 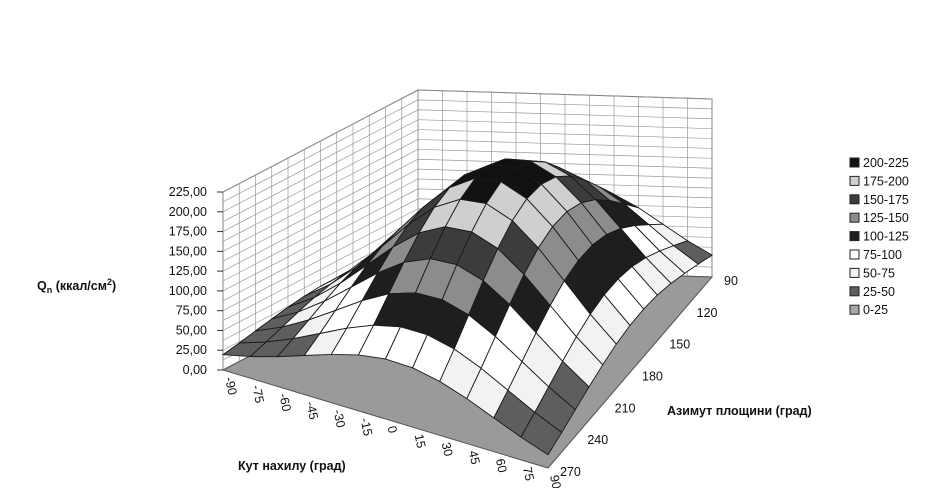 What do you see at coordinates (886, 163) in the screenshot?
I see `legend-label: 200-225` at bounding box center [886, 163].